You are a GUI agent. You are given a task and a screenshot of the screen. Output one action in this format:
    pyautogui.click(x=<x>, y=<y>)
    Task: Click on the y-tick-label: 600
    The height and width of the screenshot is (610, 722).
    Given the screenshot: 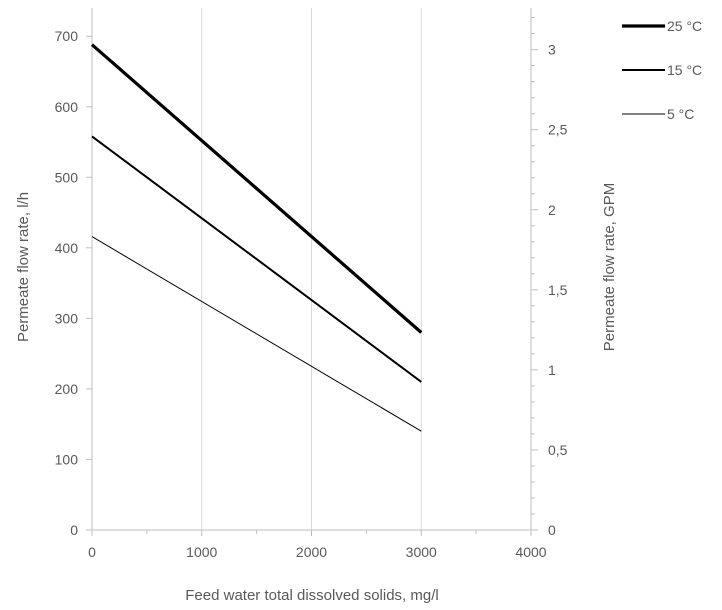 What is the action you would take?
    pyautogui.click(x=67, y=107)
    